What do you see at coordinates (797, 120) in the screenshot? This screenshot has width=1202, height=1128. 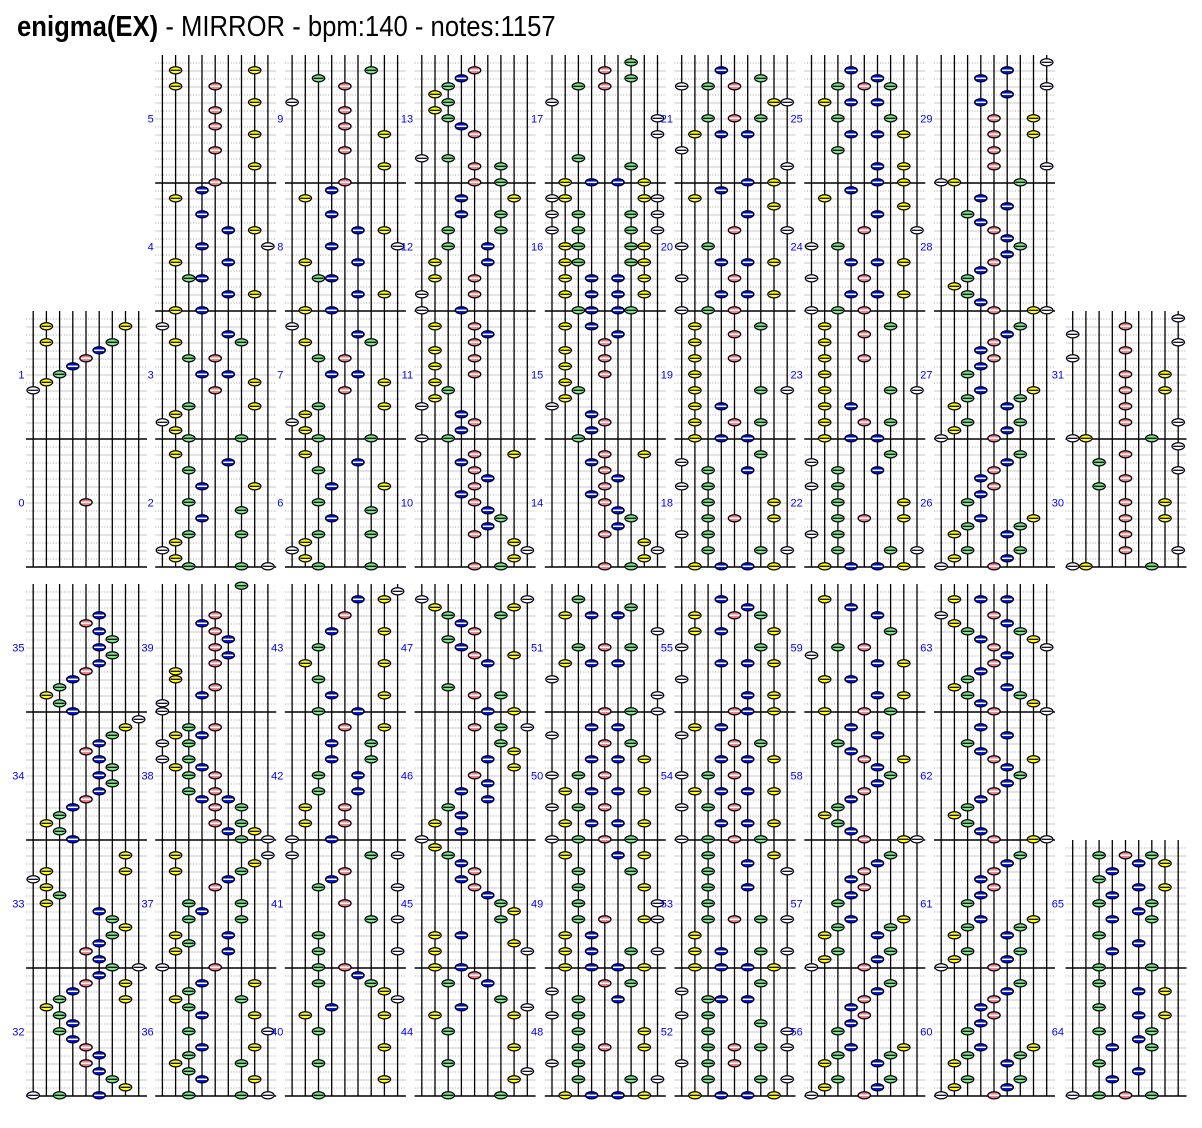 I see `svg-text: 25` at bounding box center [797, 120].